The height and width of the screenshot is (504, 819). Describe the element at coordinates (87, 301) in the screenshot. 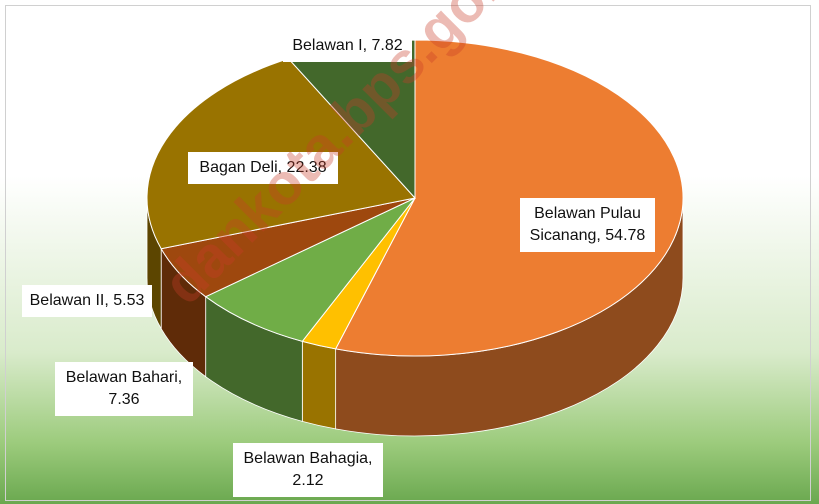

I see `data-label: Belawan II, 5.53` at that location.